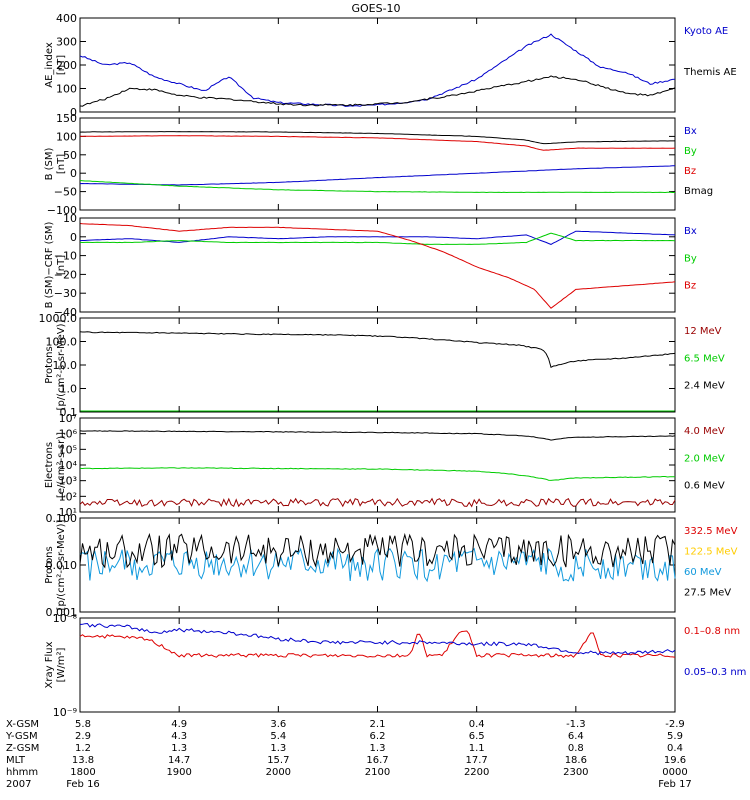 This screenshot has width=750, height=800. What do you see at coordinates (278, 760) in the screenshot?
I see `xaxis-tick-value: 15.7` at bounding box center [278, 760].